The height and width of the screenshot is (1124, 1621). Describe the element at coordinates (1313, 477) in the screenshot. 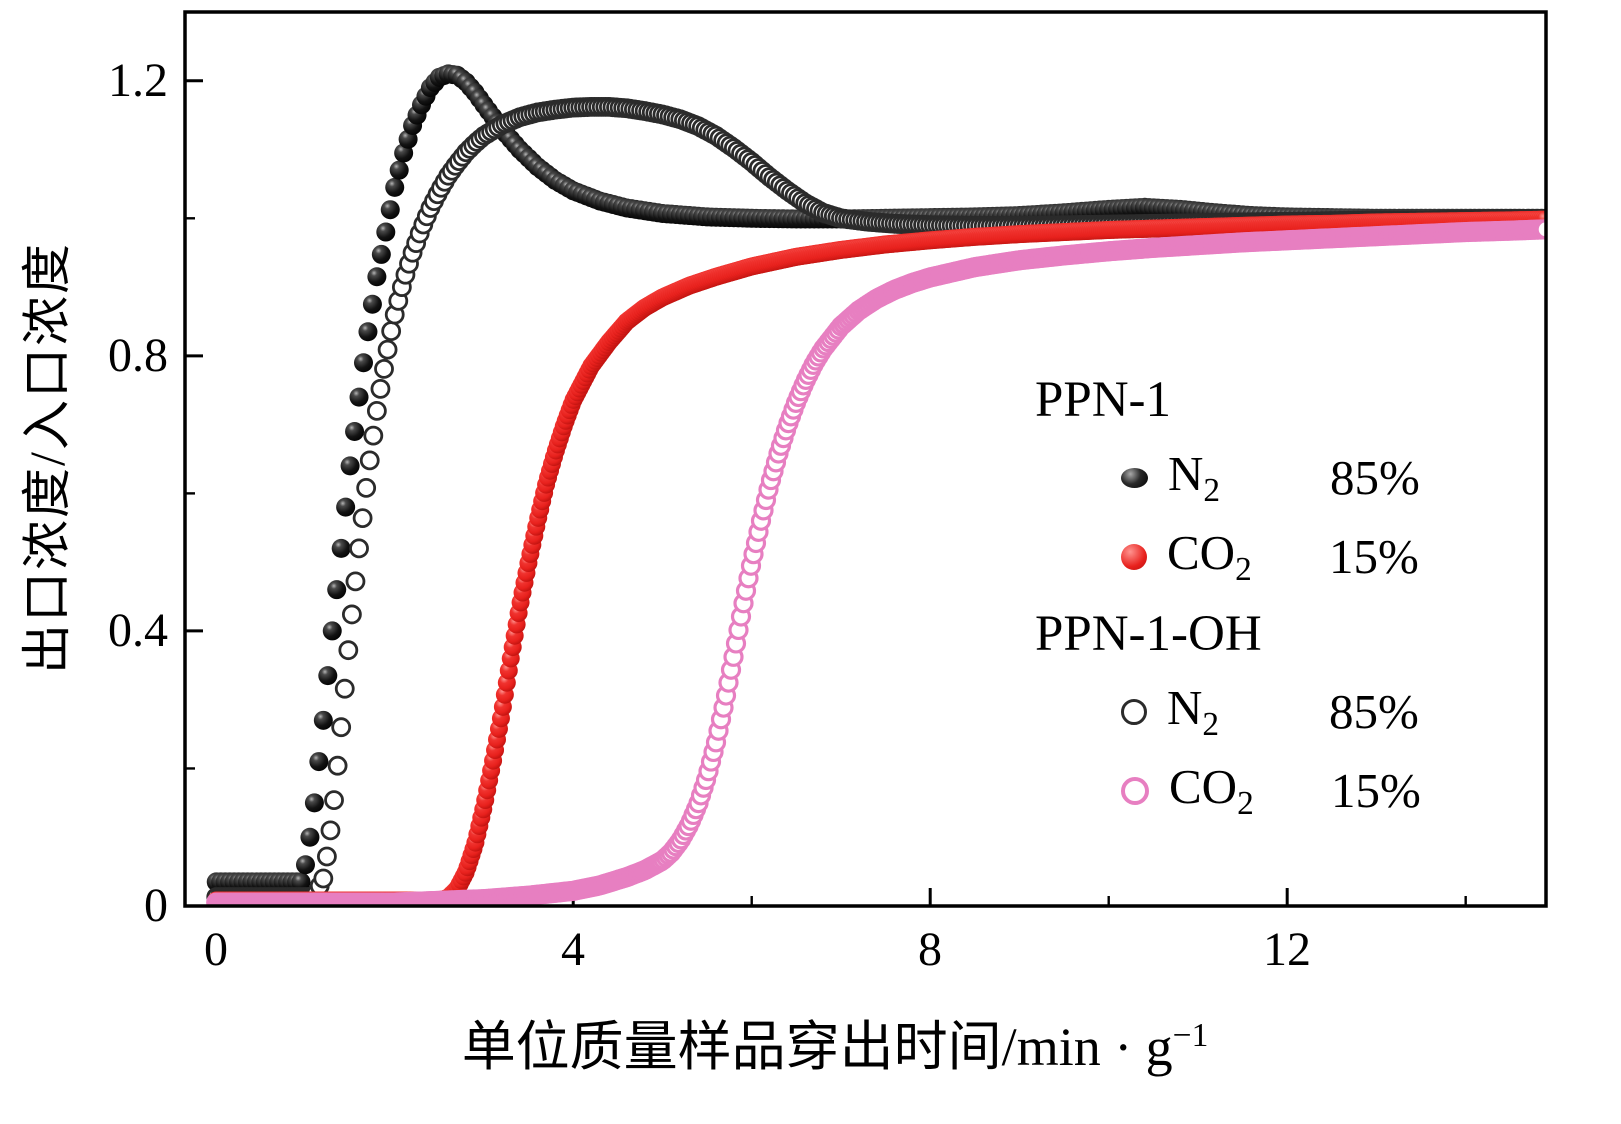

I see `legend-item-ppn1-n2: N2 85%` at that location.